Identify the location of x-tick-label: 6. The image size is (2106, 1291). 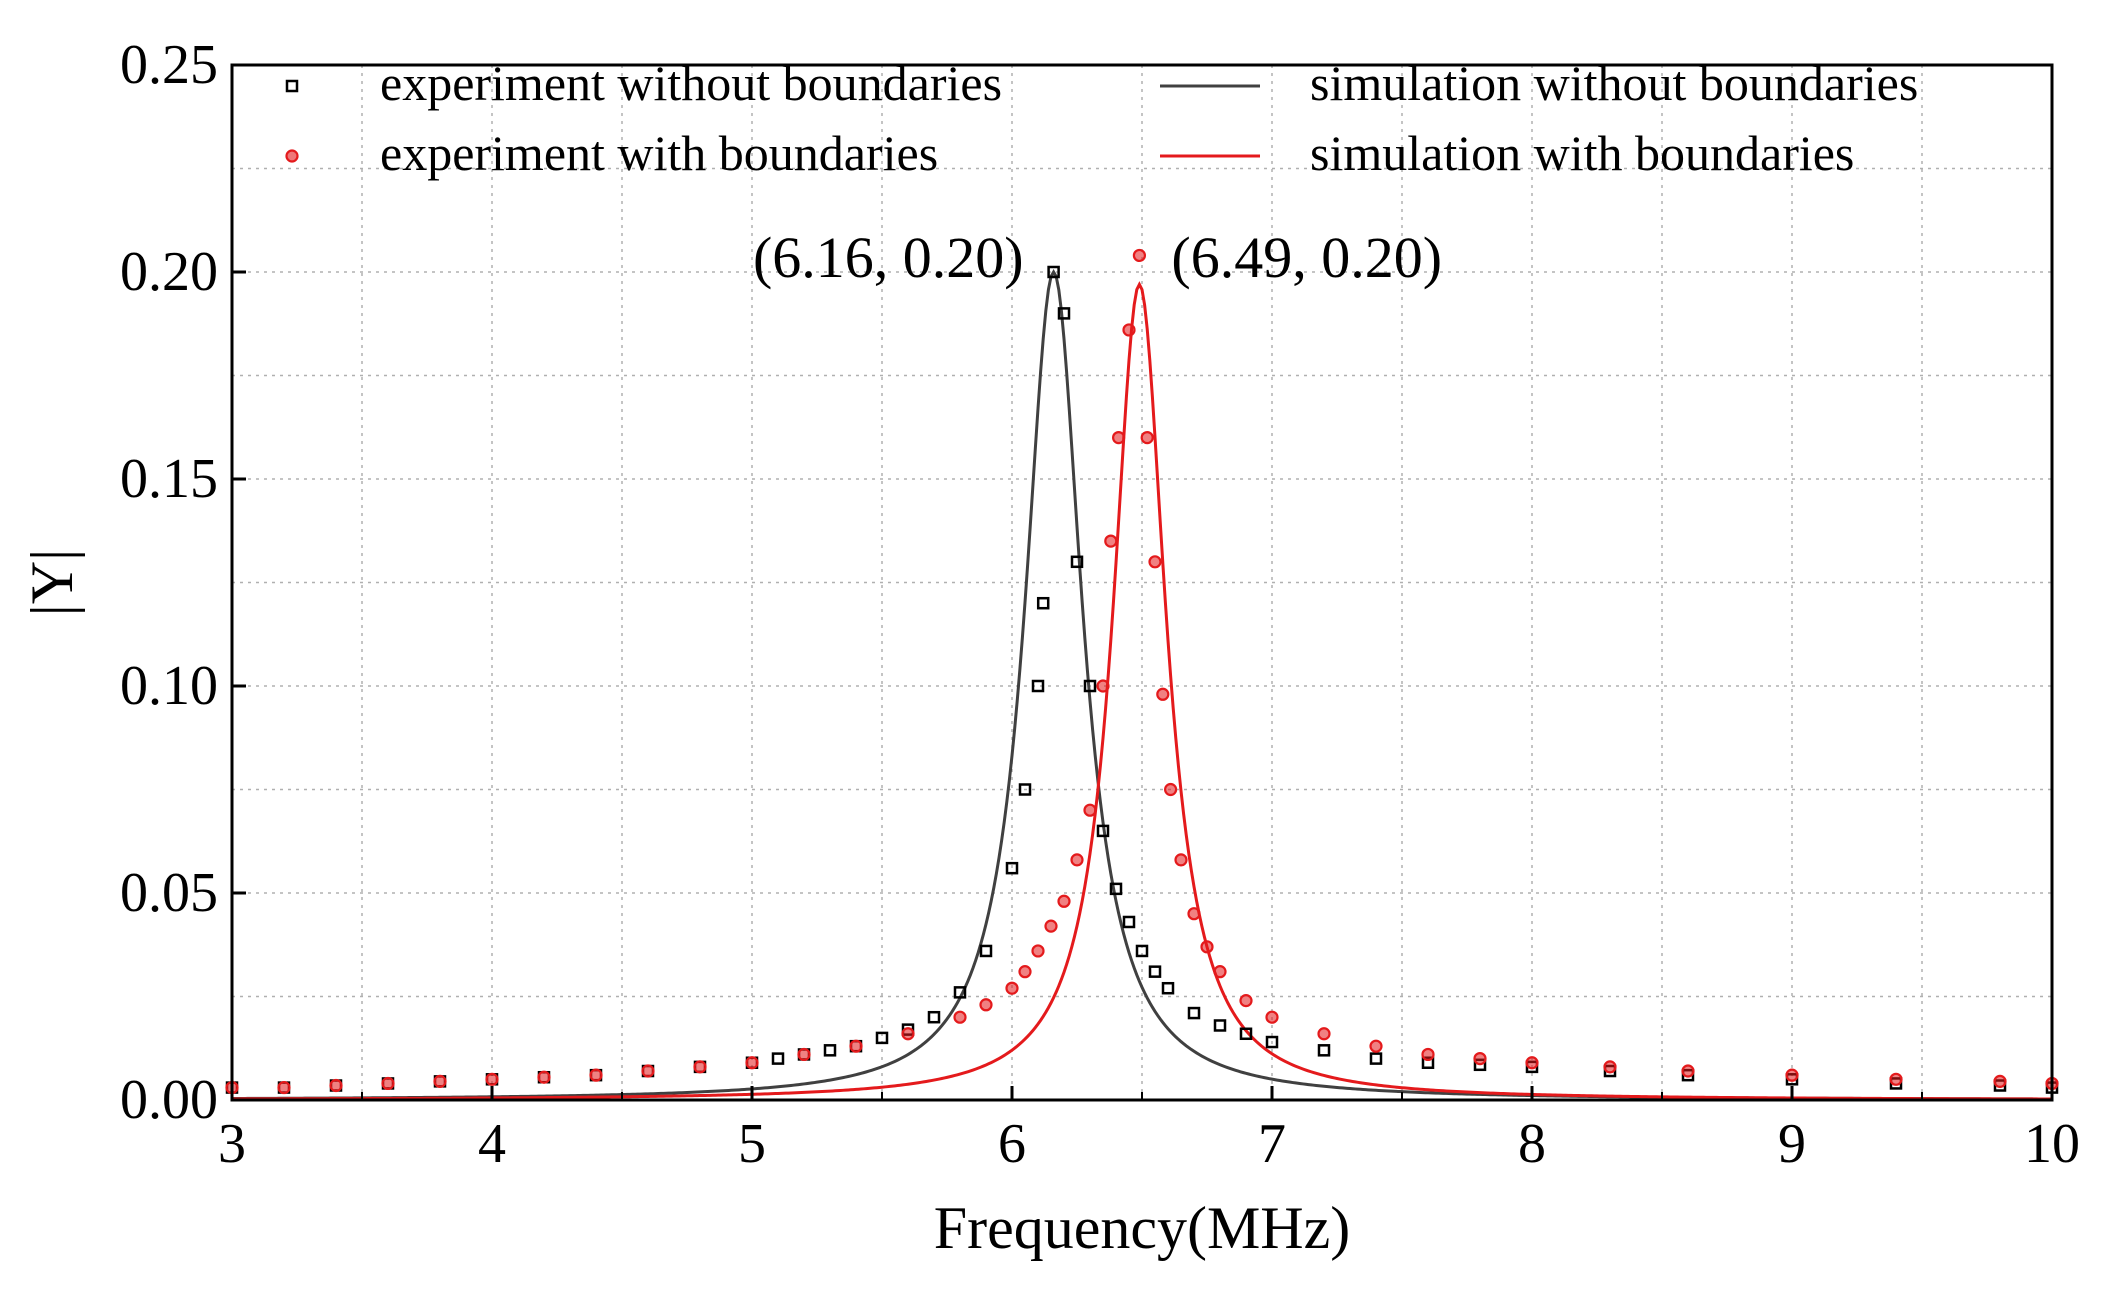
(1012, 1144).